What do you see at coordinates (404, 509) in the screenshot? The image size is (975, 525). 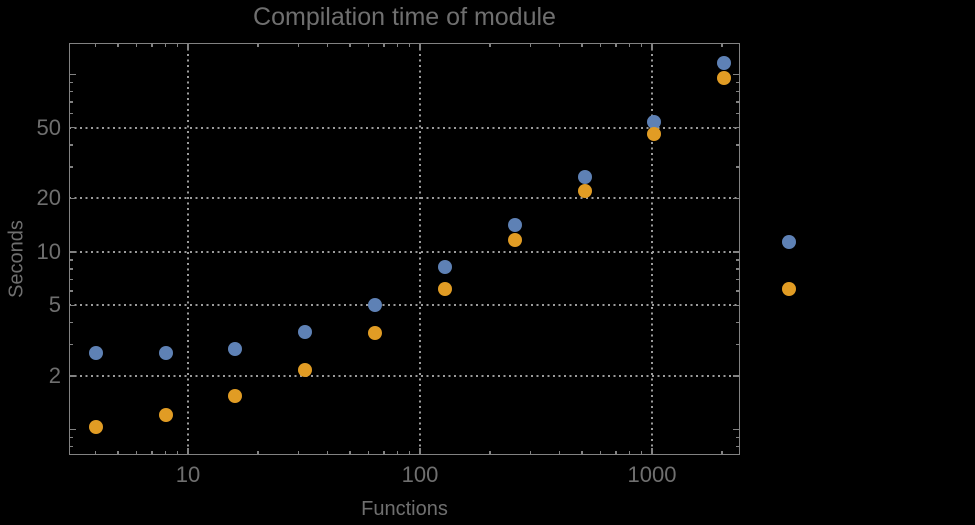 I see `x-axis-label: Functions` at bounding box center [404, 509].